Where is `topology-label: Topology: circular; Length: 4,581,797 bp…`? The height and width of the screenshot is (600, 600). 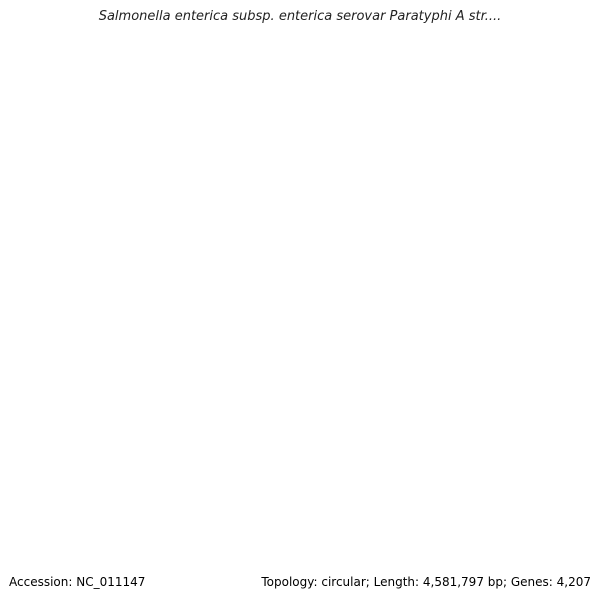
topology-label: Topology: circular; Length: 4,581,797 bp… is located at coordinates (426, 582).